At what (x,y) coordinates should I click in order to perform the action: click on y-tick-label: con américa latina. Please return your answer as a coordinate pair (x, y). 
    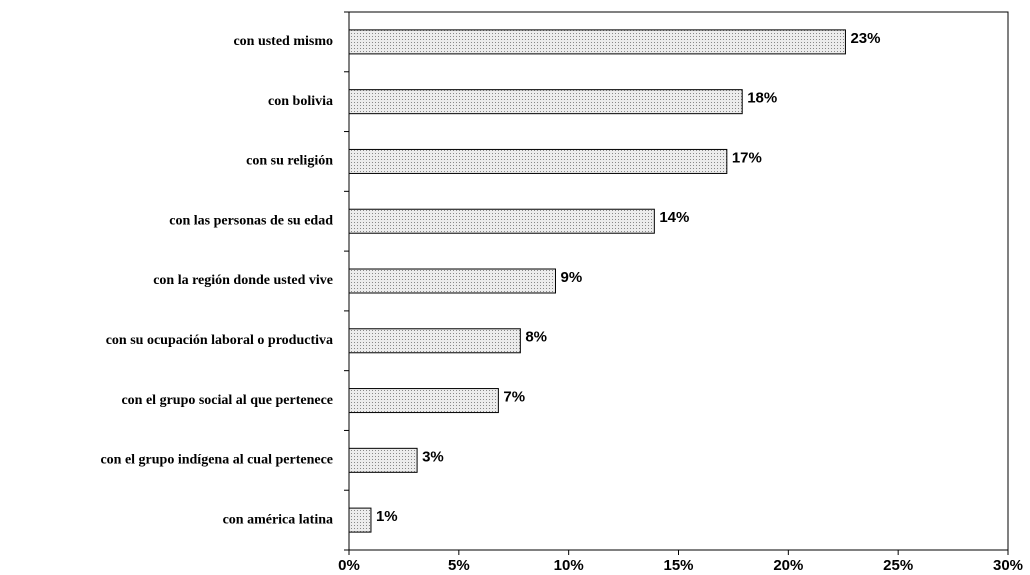
    Looking at the image, I should click on (278, 519).